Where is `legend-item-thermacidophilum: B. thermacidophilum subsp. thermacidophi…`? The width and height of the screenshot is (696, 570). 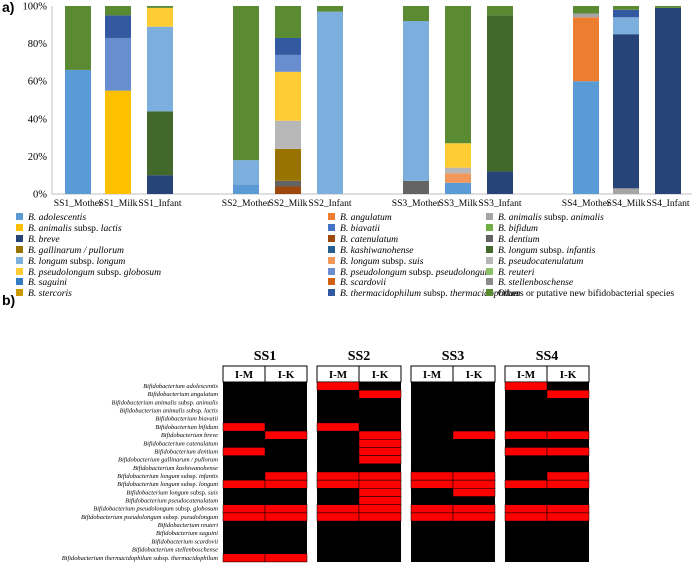
legend-item-thermacidophilum: B. thermacidophilum subsp. thermacidophi… is located at coordinates (424, 294).